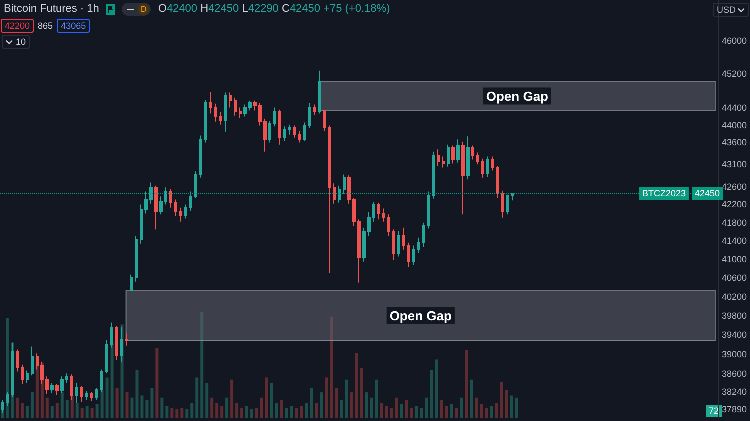 This screenshot has width=750, height=421. Describe the element at coordinates (735, 205) in the screenshot. I see `y-tick-label: 42200` at that location.